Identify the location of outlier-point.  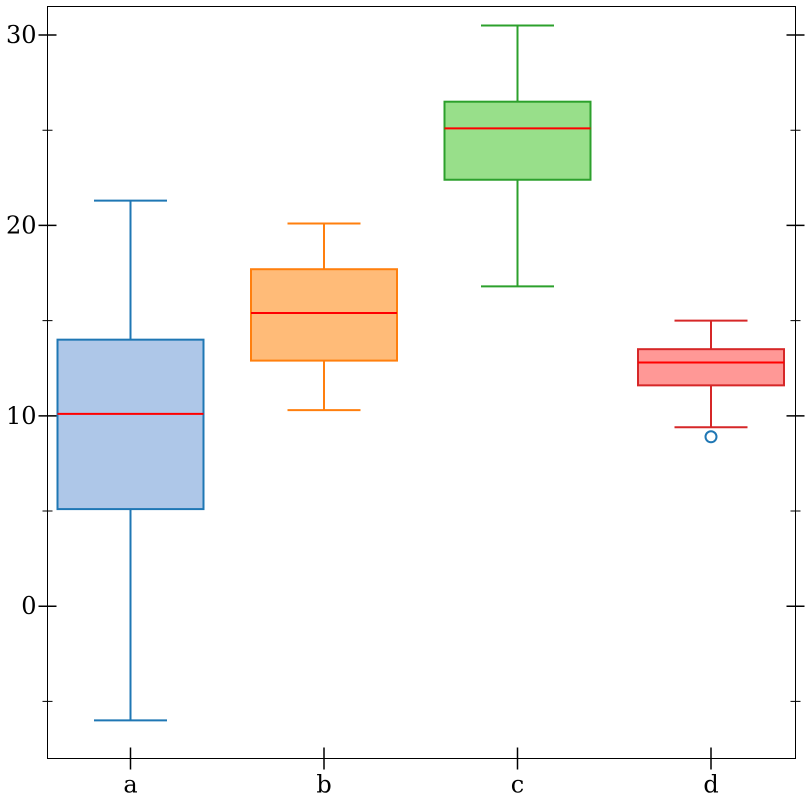
(711, 437).